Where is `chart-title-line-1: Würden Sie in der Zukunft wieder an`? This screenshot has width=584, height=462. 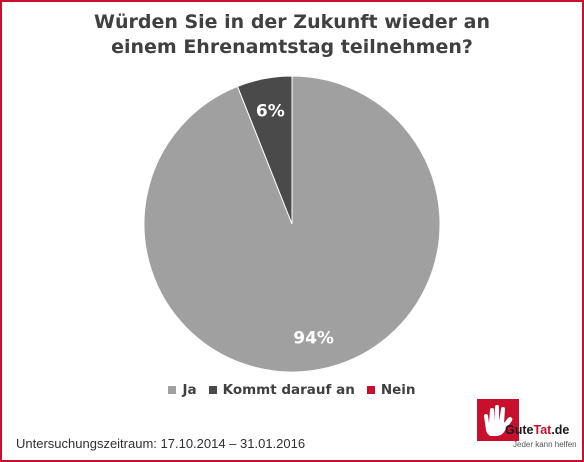 chart-title-line-1: Würden Sie in der Zukunft wieder an is located at coordinates (292, 22).